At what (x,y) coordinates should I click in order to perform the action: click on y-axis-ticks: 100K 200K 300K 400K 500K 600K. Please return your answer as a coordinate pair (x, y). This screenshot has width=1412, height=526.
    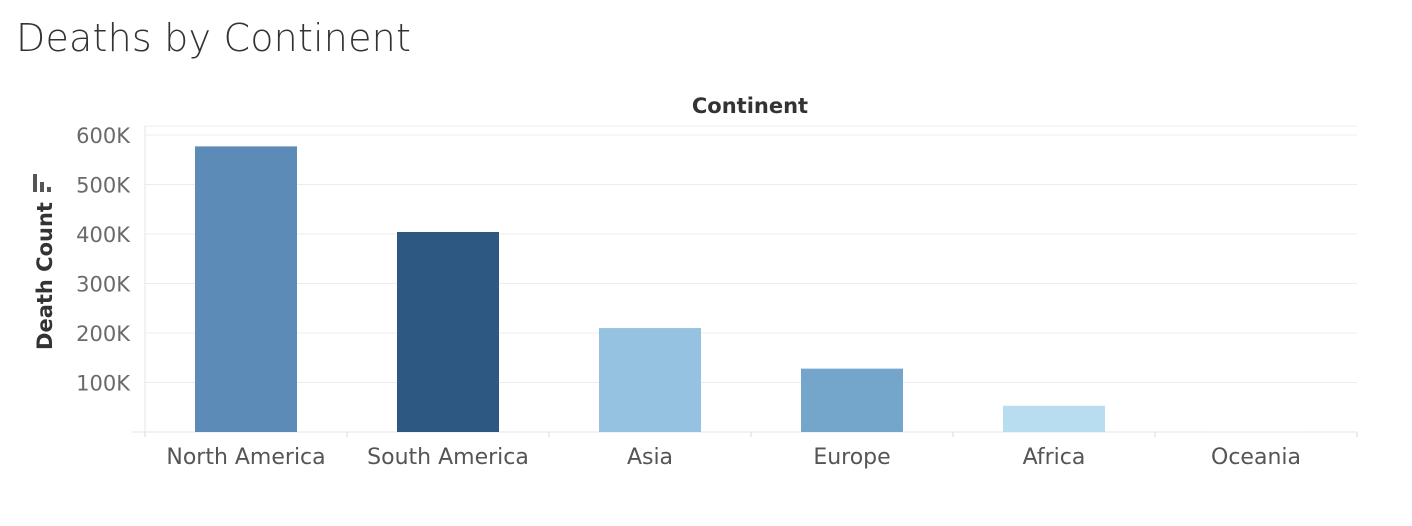
    Looking at the image, I should click on (103, 260).